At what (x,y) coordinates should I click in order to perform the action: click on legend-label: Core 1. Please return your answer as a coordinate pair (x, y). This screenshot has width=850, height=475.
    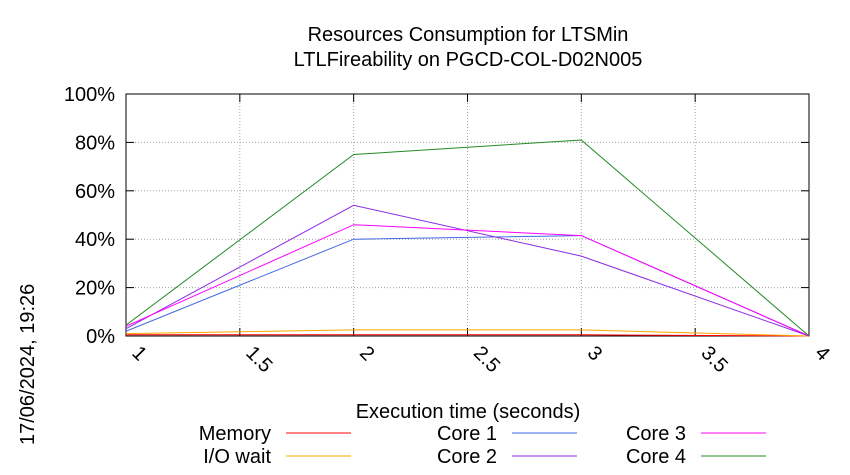
    Looking at the image, I should click on (467, 434).